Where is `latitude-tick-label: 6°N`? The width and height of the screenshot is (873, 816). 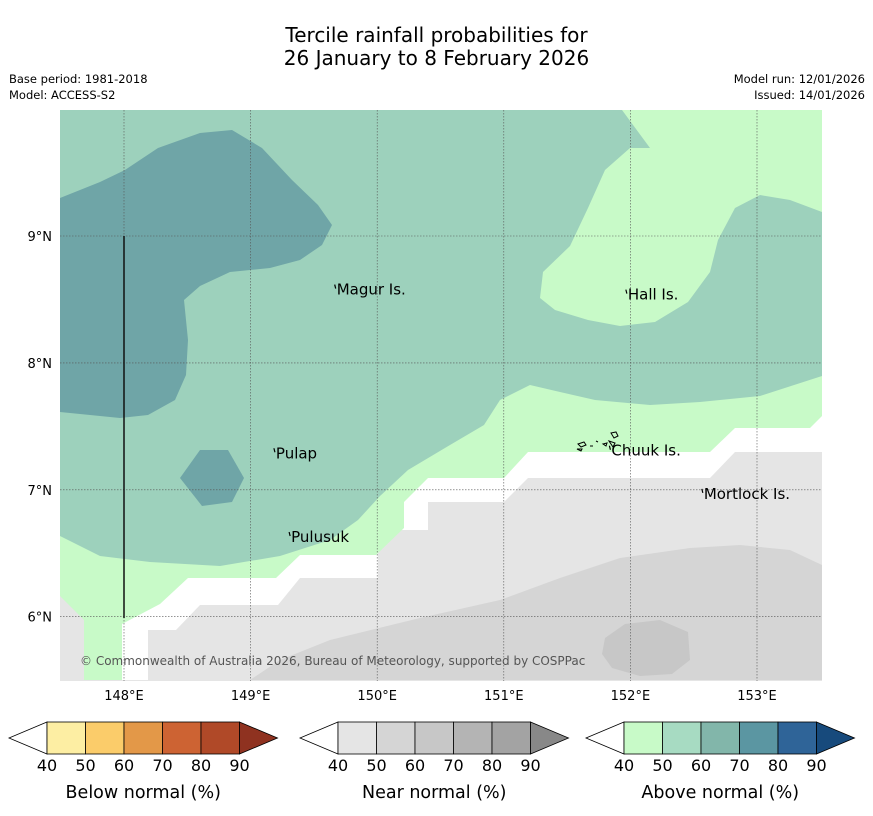 latitude-tick-label: 6°N is located at coordinates (40, 618).